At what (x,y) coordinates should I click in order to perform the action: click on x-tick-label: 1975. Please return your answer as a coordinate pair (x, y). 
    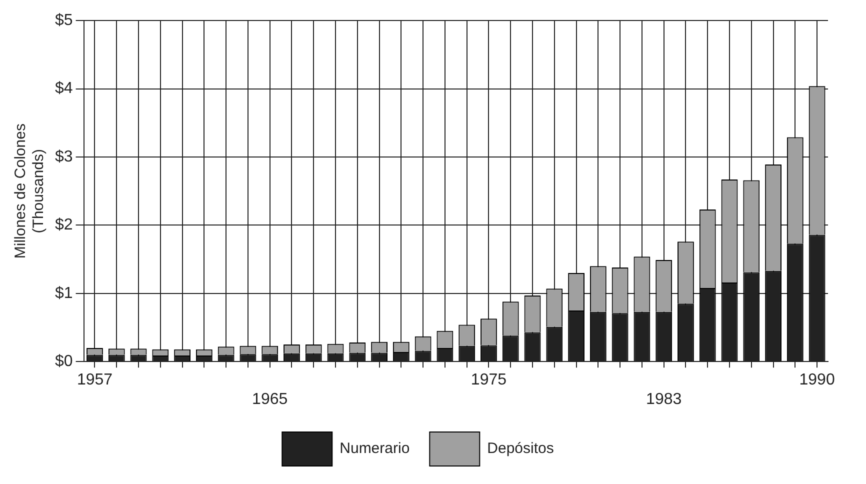
    Looking at the image, I should click on (488, 380).